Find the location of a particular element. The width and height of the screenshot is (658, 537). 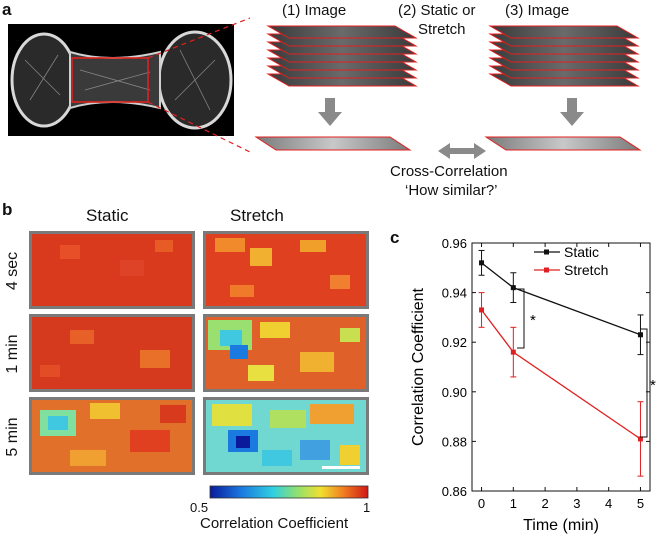

colorbar-min-label: 0.5 is located at coordinates (199, 507).